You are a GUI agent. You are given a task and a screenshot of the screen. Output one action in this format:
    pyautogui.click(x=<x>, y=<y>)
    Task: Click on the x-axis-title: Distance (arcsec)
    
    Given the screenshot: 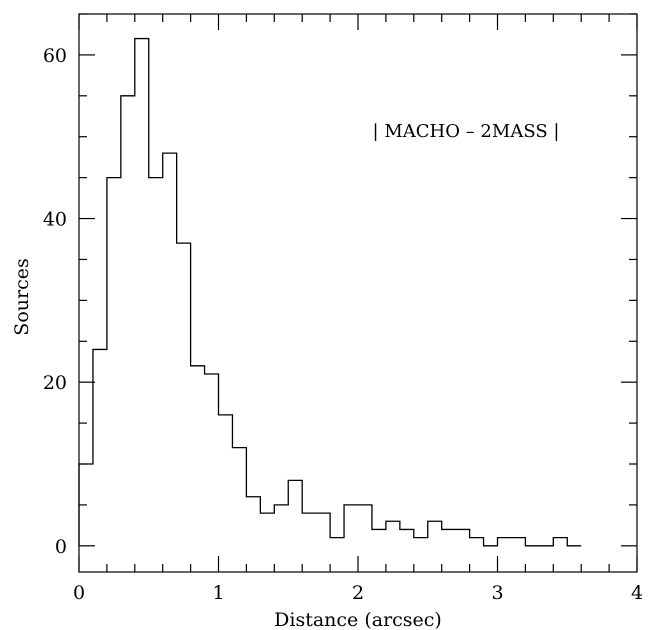 What is the action you would take?
    pyautogui.click(x=358, y=619)
    